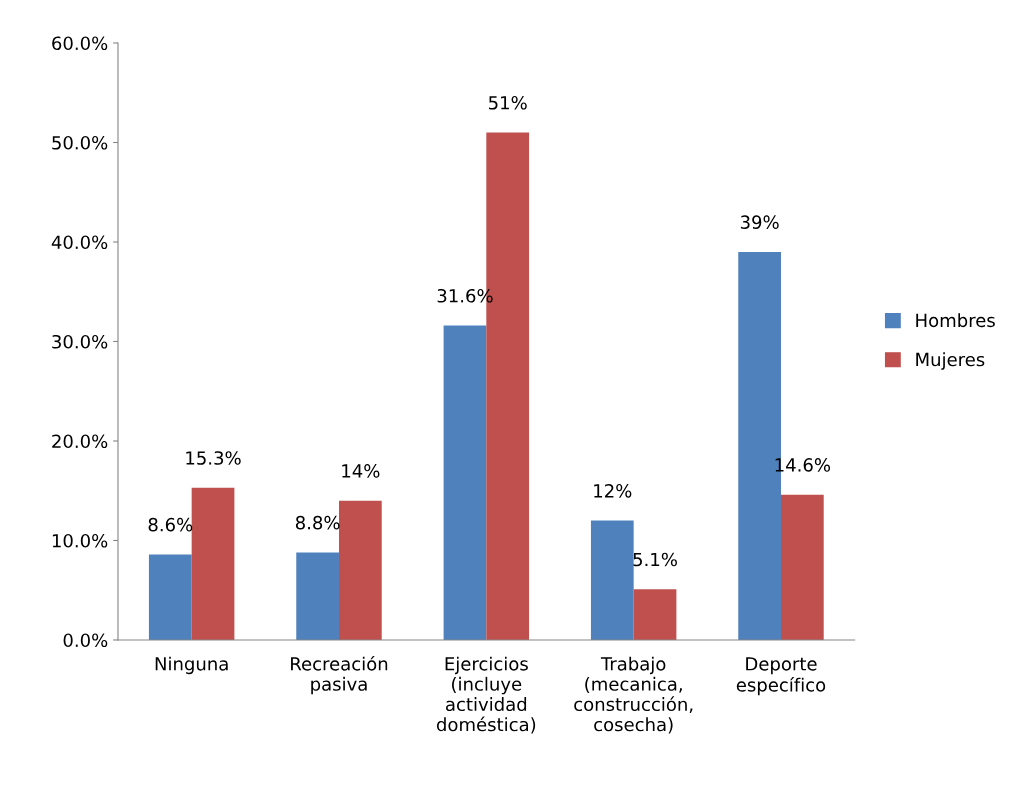  What do you see at coordinates (613, 490) in the screenshot?
I see `data-label: 12%` at bounding box center [613, 490].